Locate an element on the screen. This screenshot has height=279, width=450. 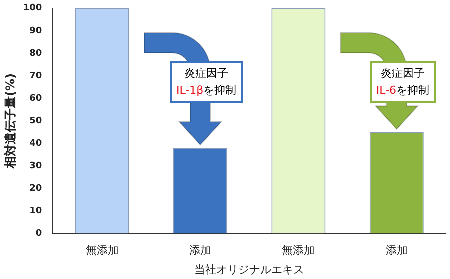
annotation: 炎症因子 IL-6を抑制 is located at coordinates (403, 82).